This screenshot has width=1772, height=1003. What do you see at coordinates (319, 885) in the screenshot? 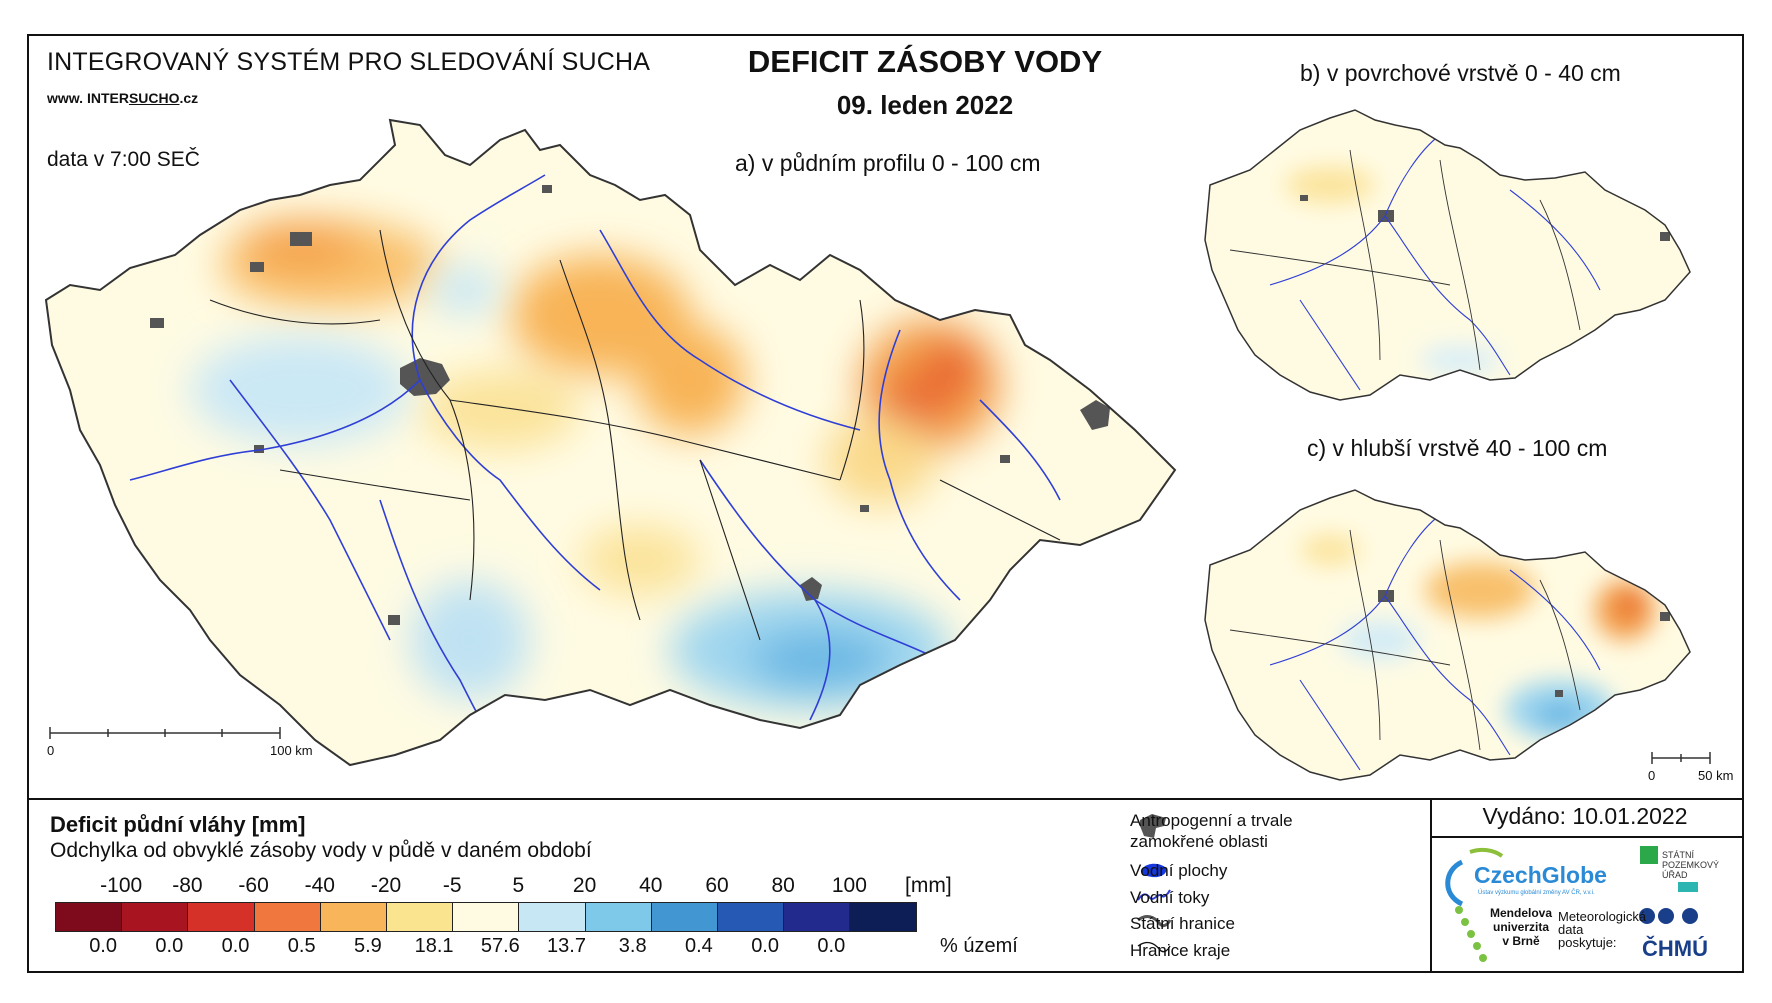
I see `legend-tick: -40` at bounding box center [319, 885].